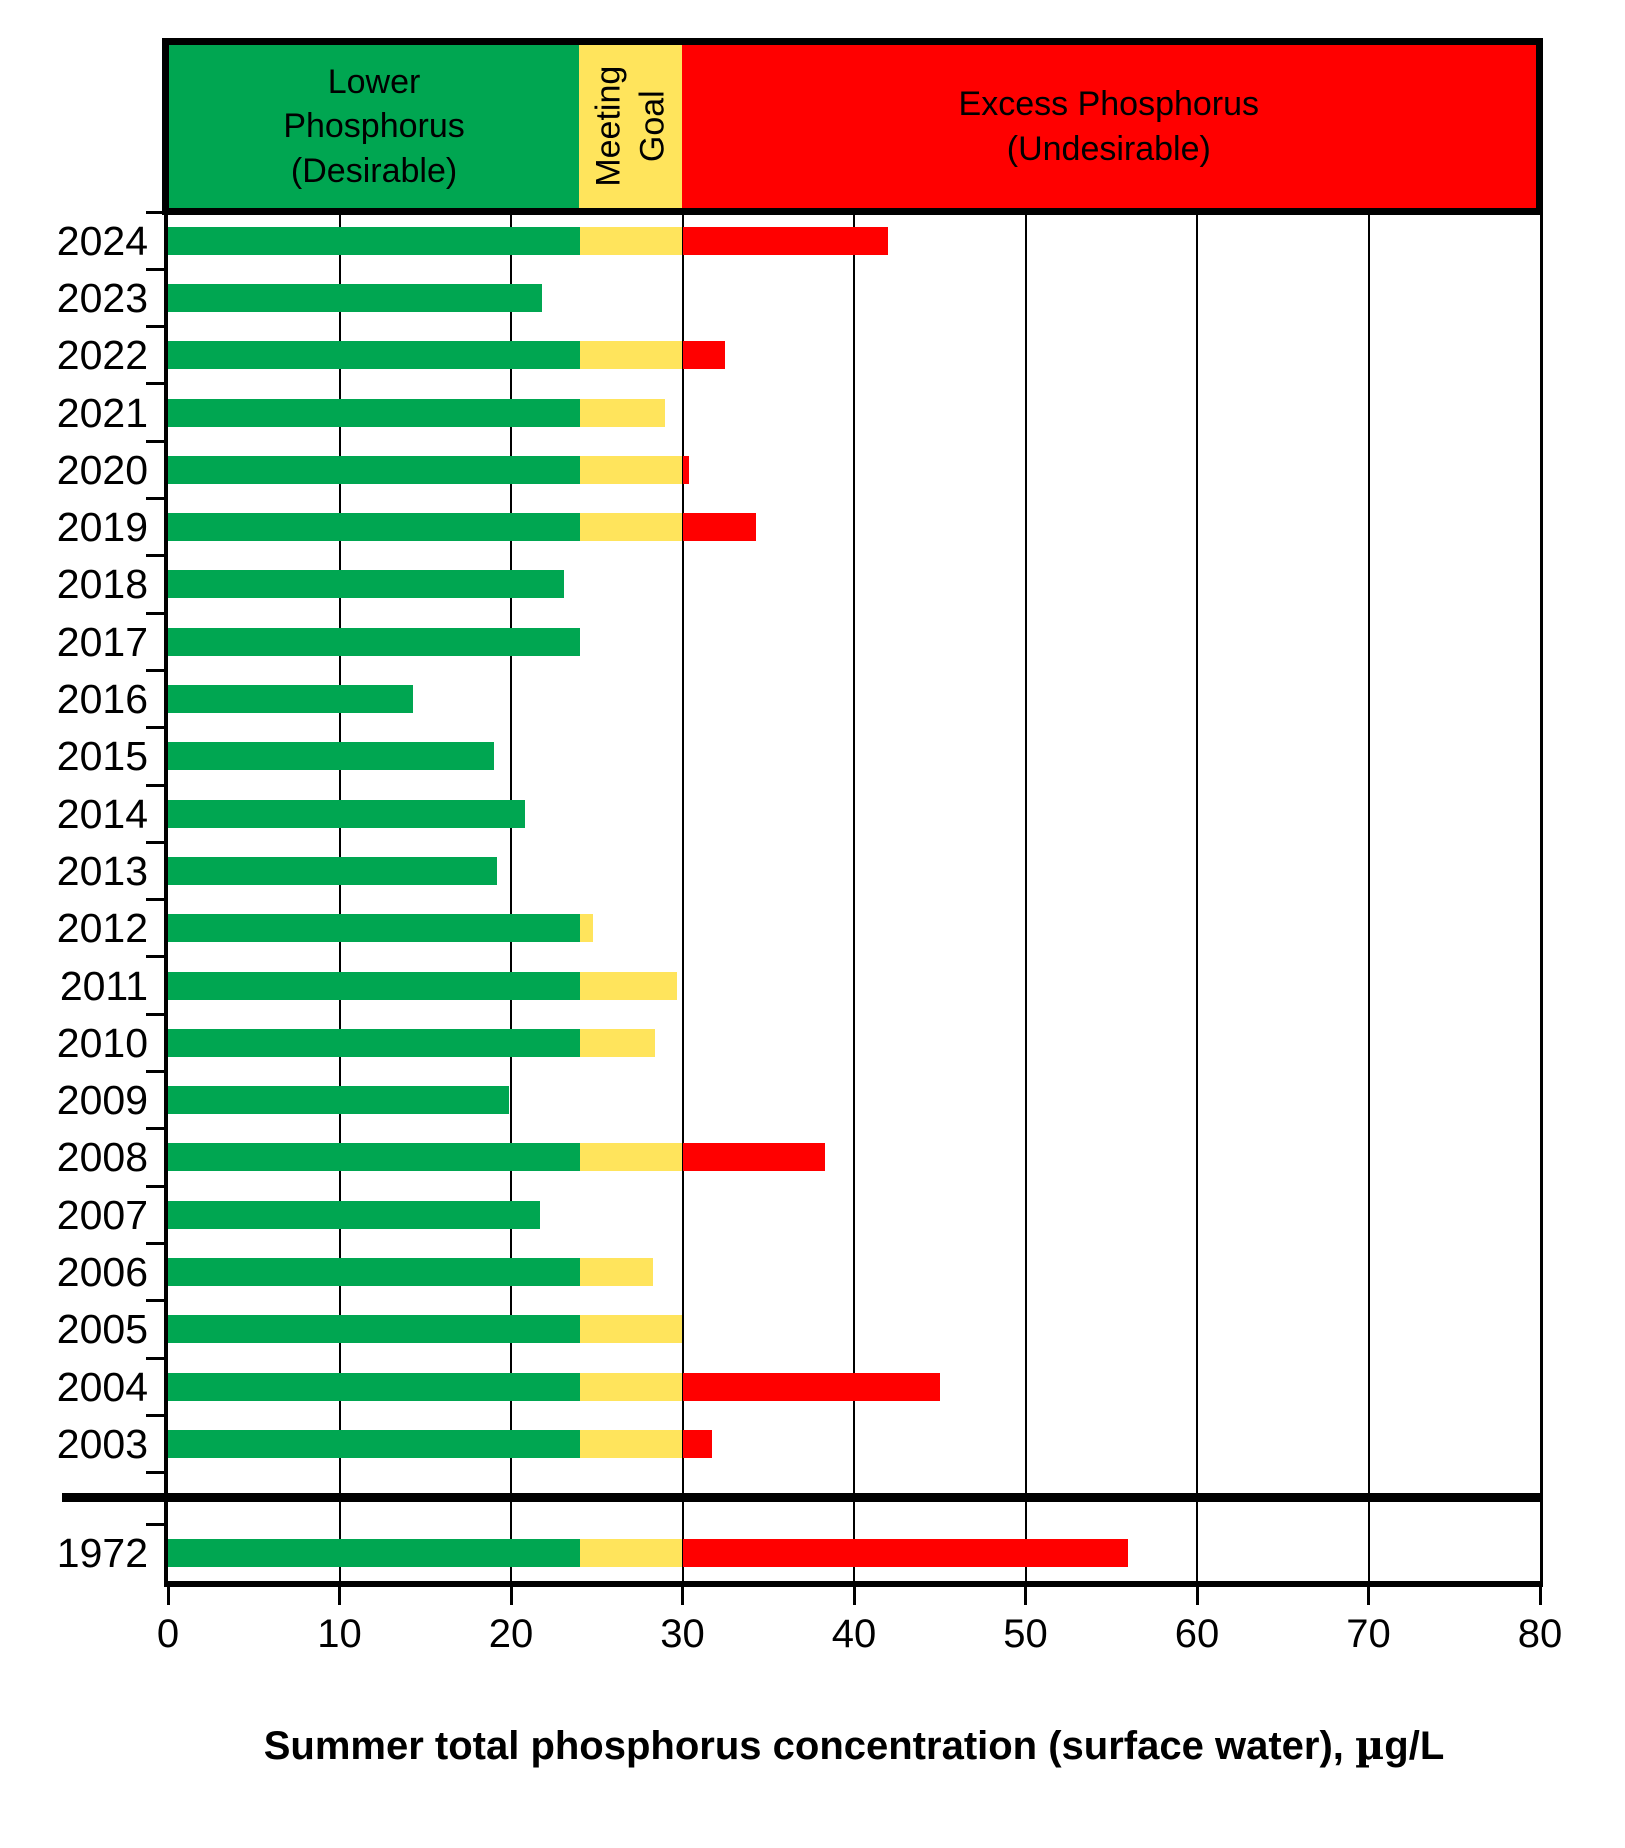 This screenshot has width=1625, height=1848. I want to click on zone-excess-phosphorus-label: Excess Phosphorus (Undesirable), so click(1109, 126).